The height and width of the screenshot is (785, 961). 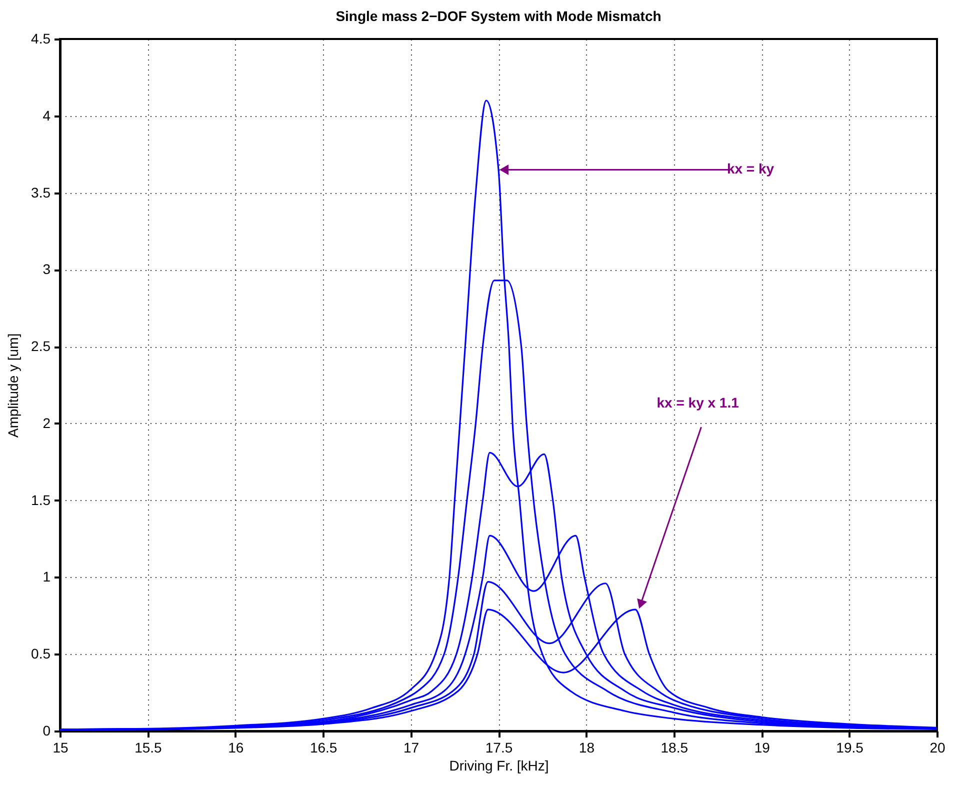 What do you see at coordinates (674, 748) in the screenshot?
I see `x-tick-label: 18.5` at bounding box center [674, 748].